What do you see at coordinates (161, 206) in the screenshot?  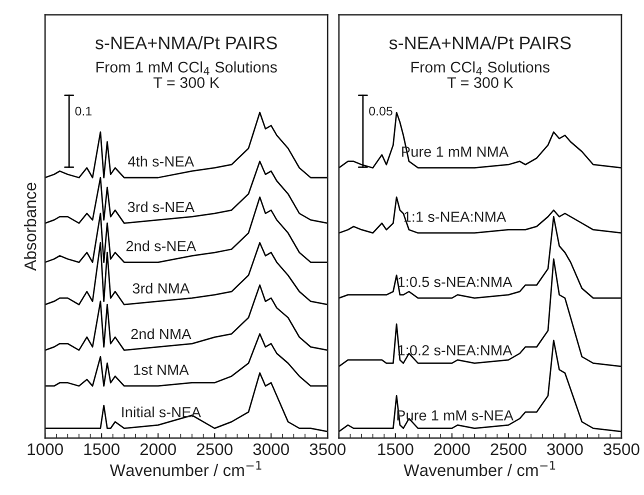 I see `series-label: 3rd s-NEA` at bounding box center [161, 206].